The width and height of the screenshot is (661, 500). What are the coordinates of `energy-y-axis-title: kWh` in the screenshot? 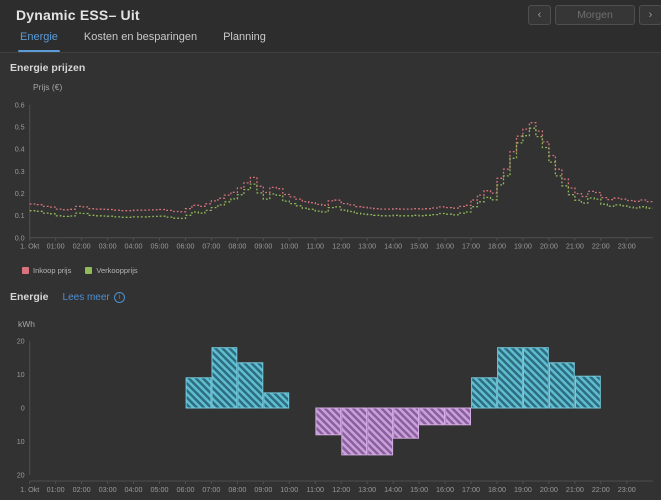 It's located at (26, 324).